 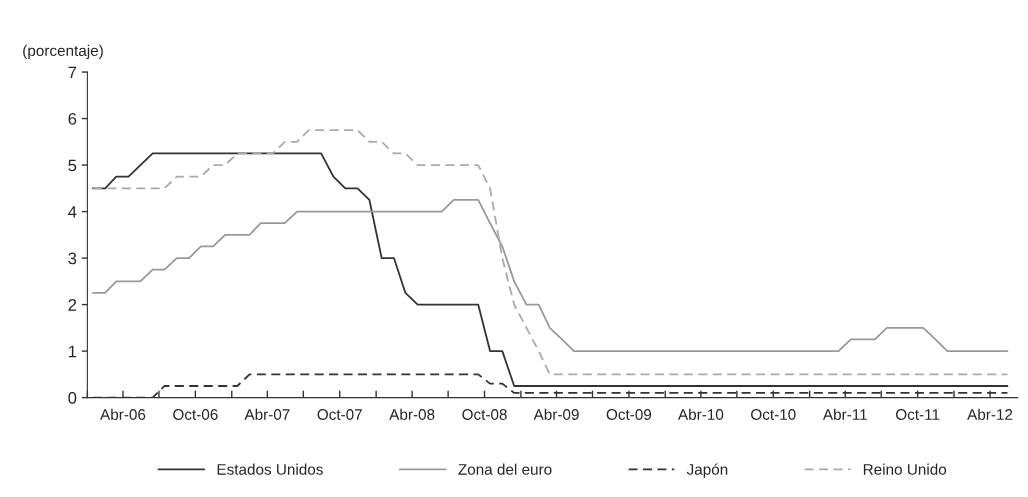 What do you see at coordinates (195, 414) in the screenshot?
I see `x-tick-label: Oct-06` at bounding box center [195, 414].